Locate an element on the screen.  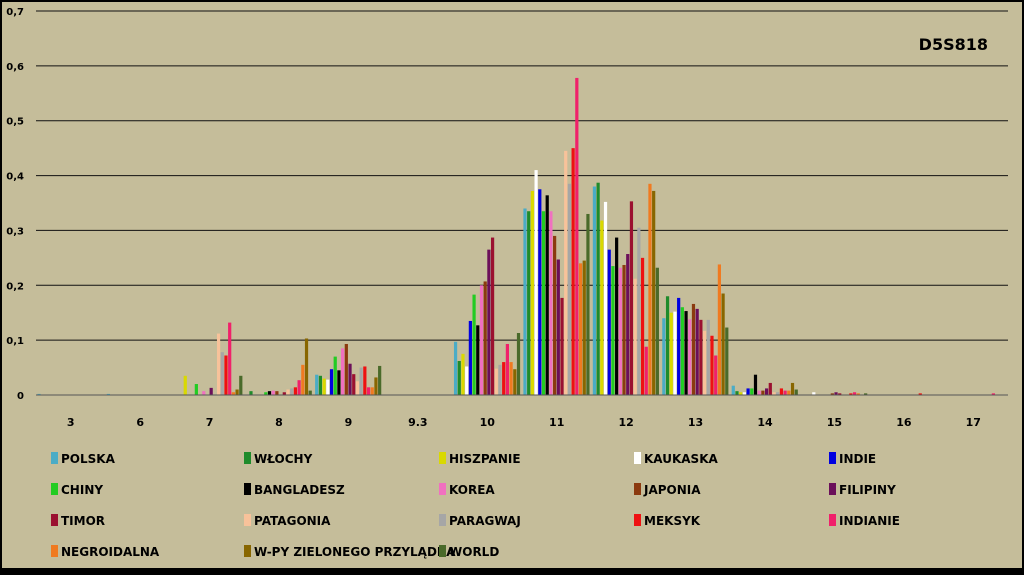
y-tick-label: 0 is located at coordinates (20, 396).